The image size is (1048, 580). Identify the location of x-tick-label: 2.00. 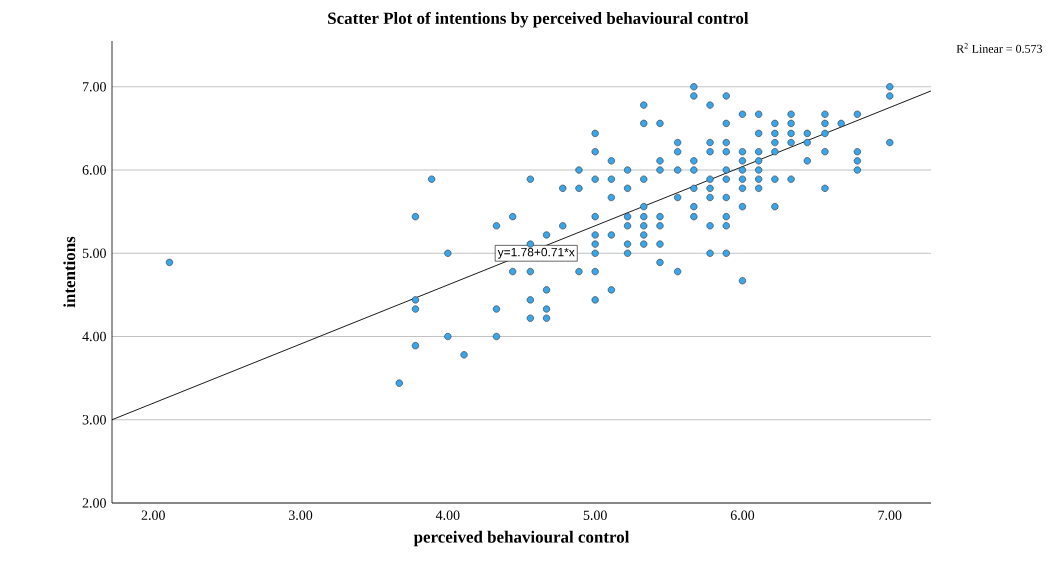
(153, 515).